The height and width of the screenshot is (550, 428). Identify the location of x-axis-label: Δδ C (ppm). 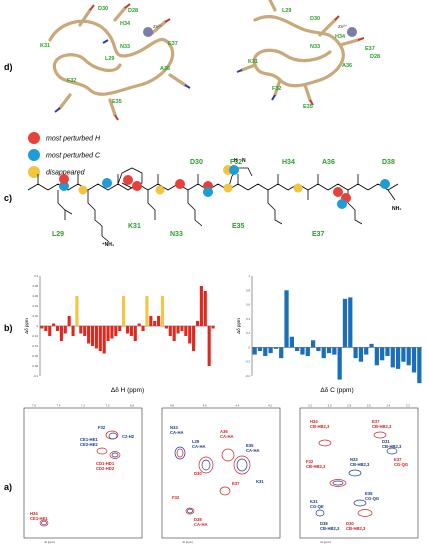
(336, 390).